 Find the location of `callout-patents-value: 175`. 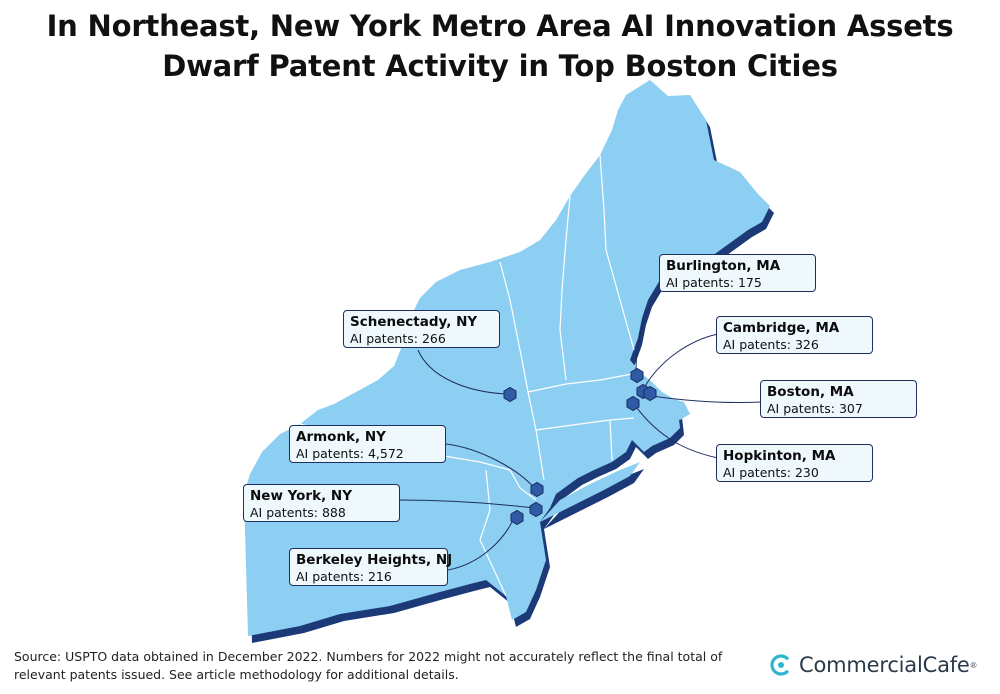

callout-patents-value: 175 is located at coordinates (749, 282).